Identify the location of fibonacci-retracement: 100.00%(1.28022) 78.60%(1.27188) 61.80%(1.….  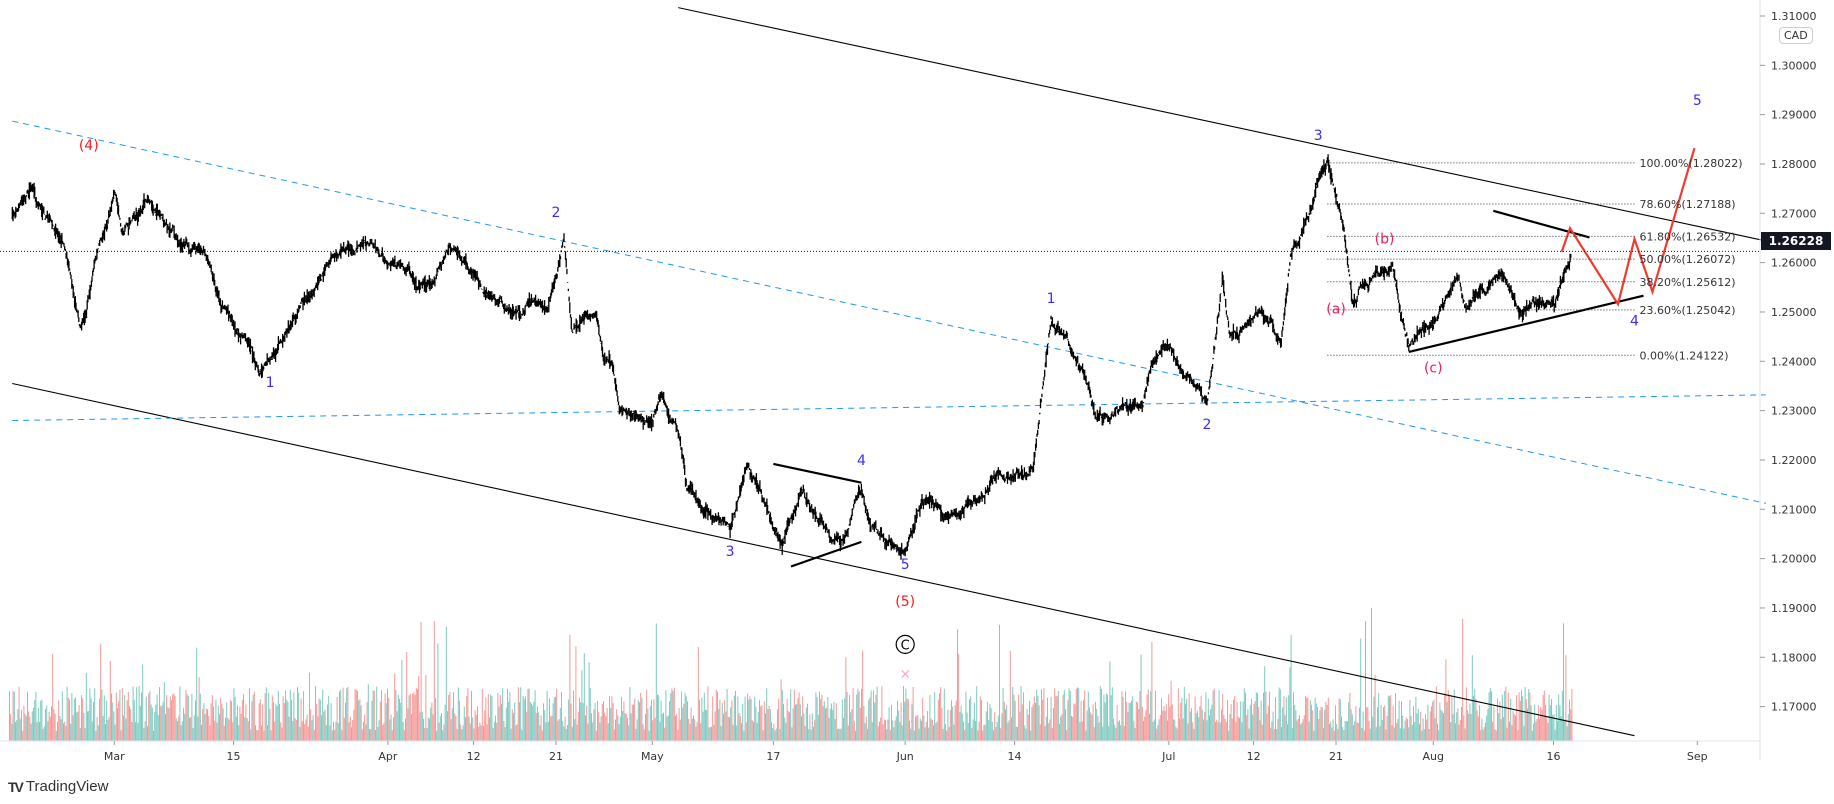
(1535, 259).